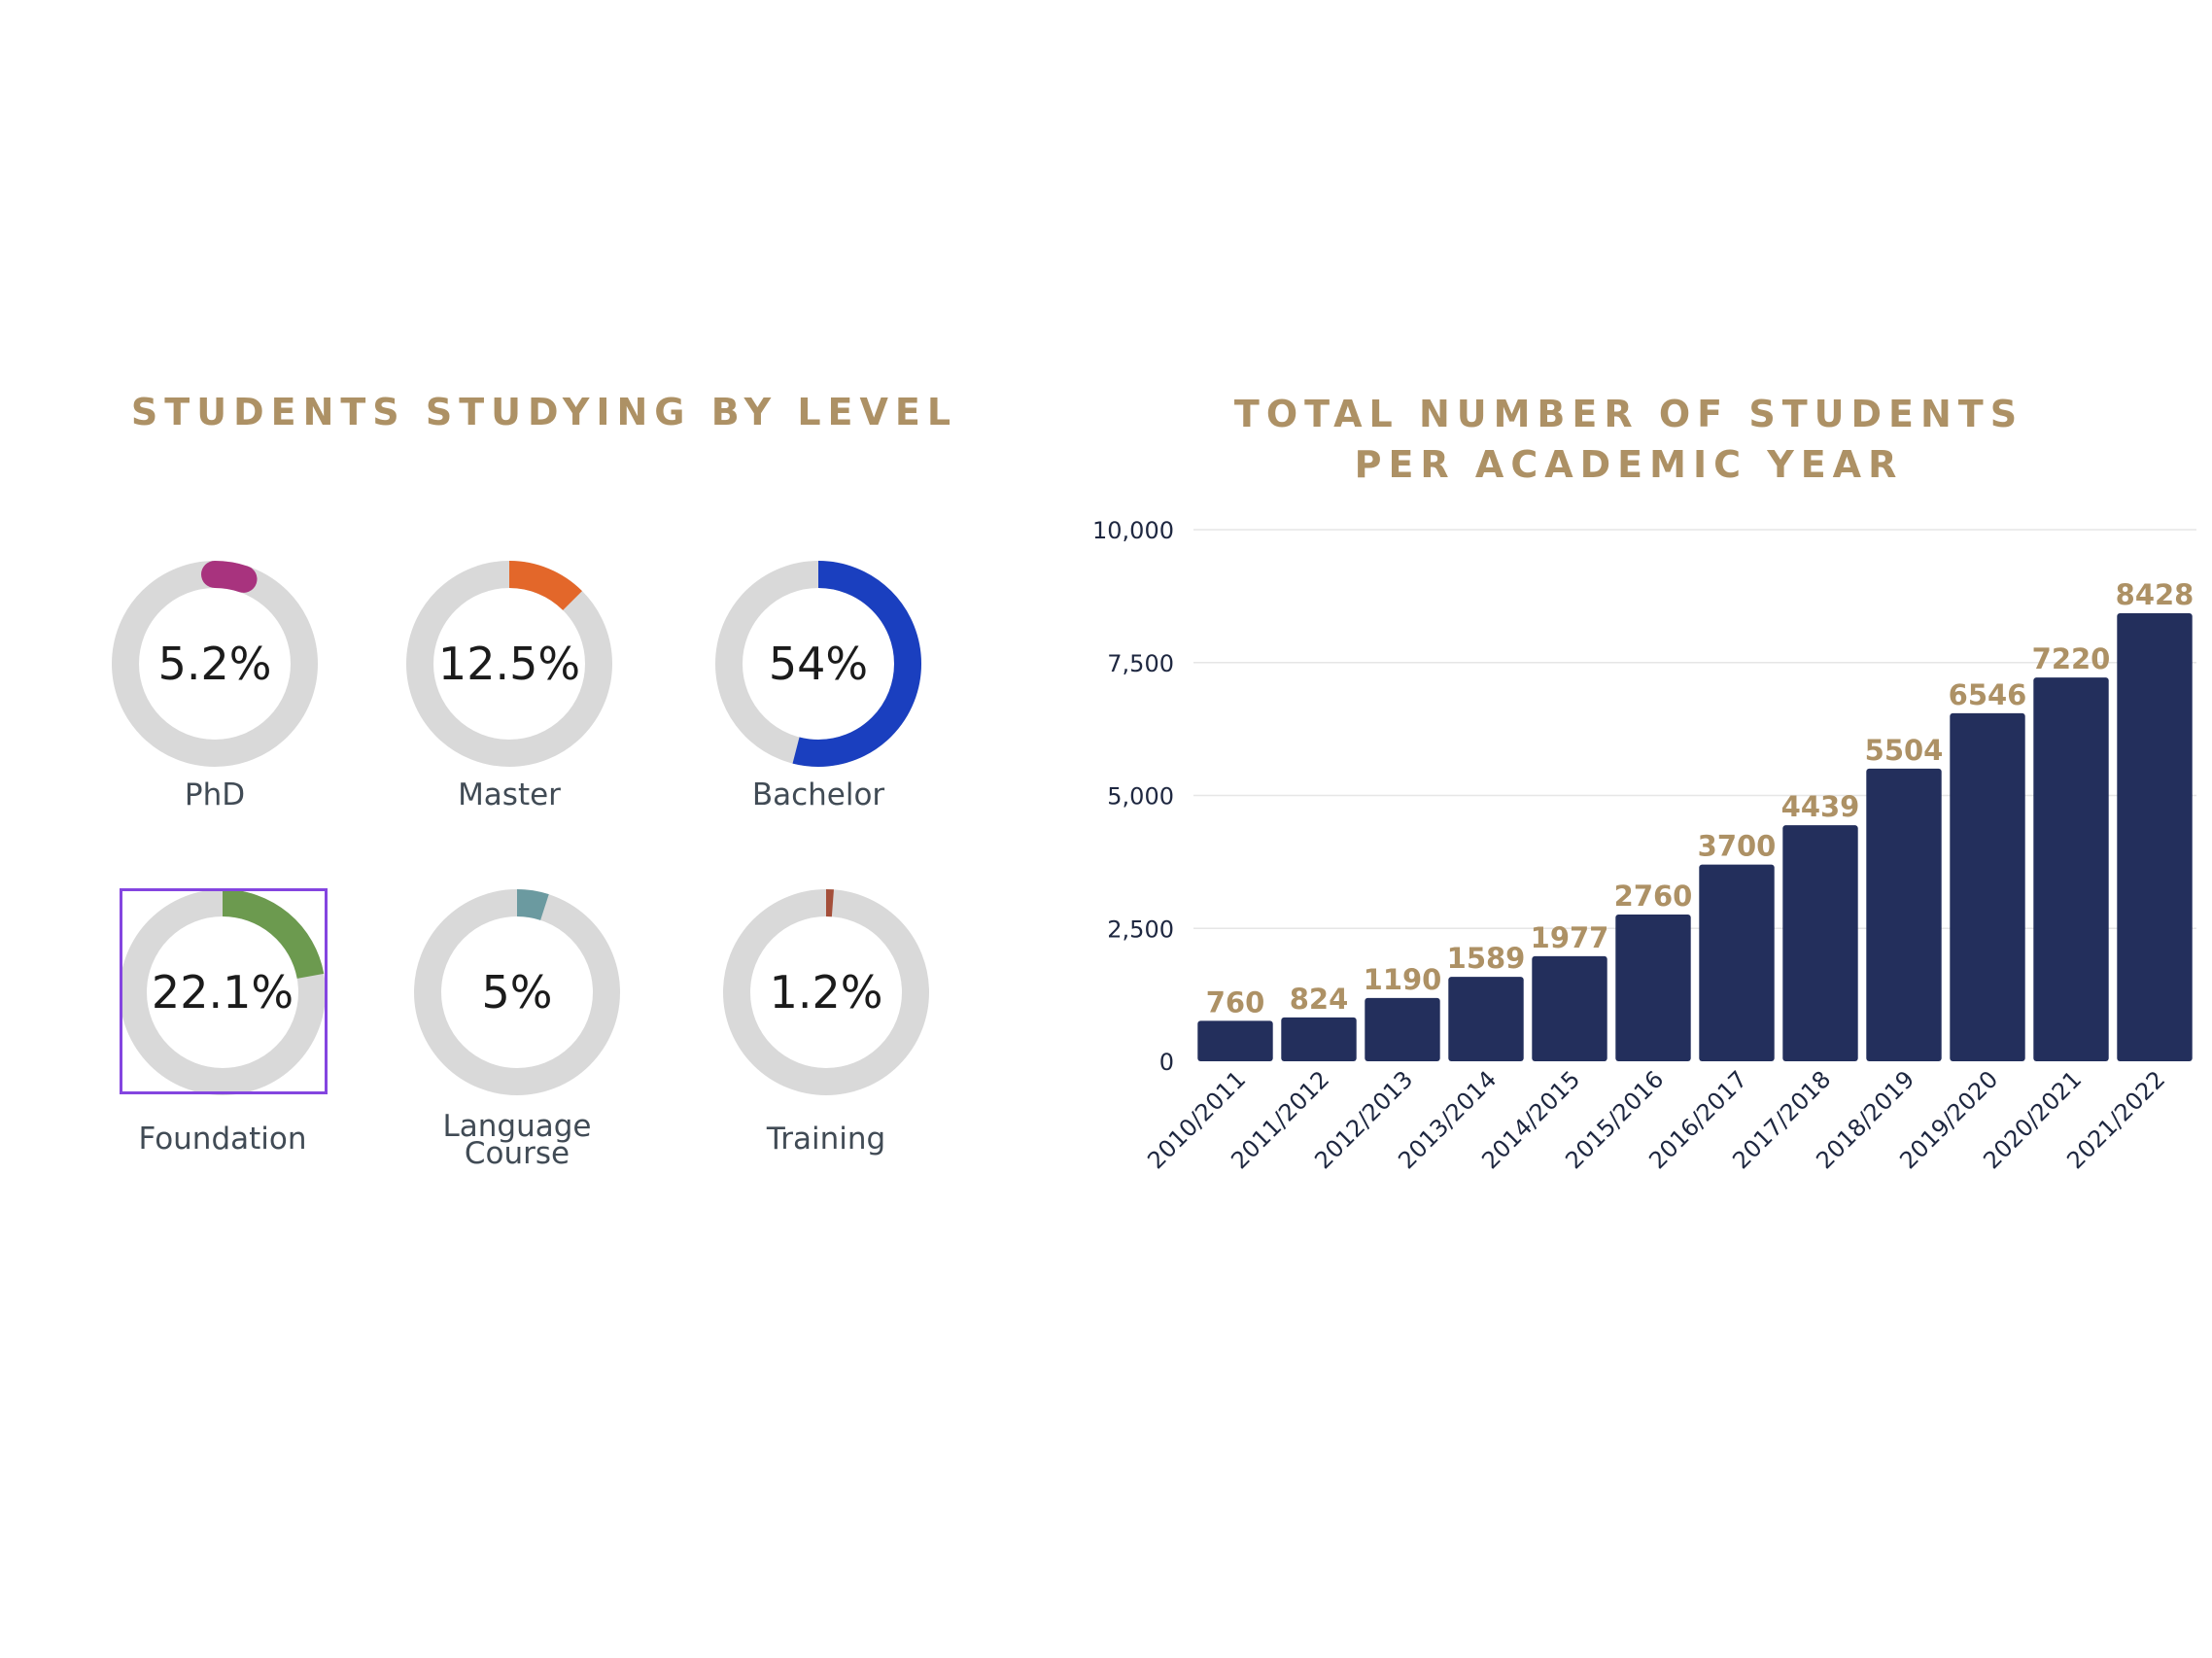 The image size is (2212, 1658). Describe the element at coordinates (1987, 886) in the screenshot. I see `bar-2019-2020` at that location.